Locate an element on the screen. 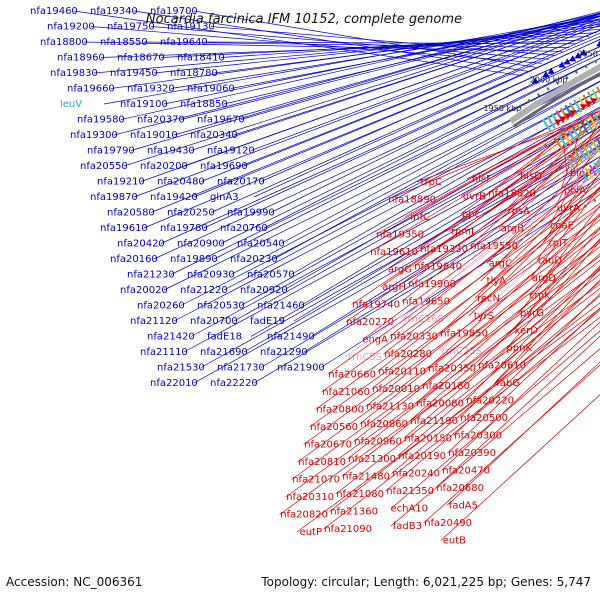 The width and height of the screenshot is (600, 600). accession-label: Accession: NC_006361 is located at coordinates (74, 582).